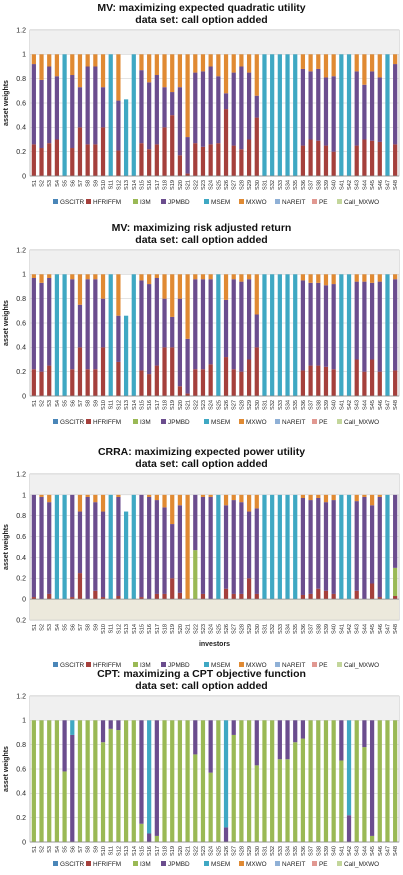 Image resolution: width=403 pixels, height=875 pixels. I want to click on bar-segment-jpmbd-s23, so click(203, 109).